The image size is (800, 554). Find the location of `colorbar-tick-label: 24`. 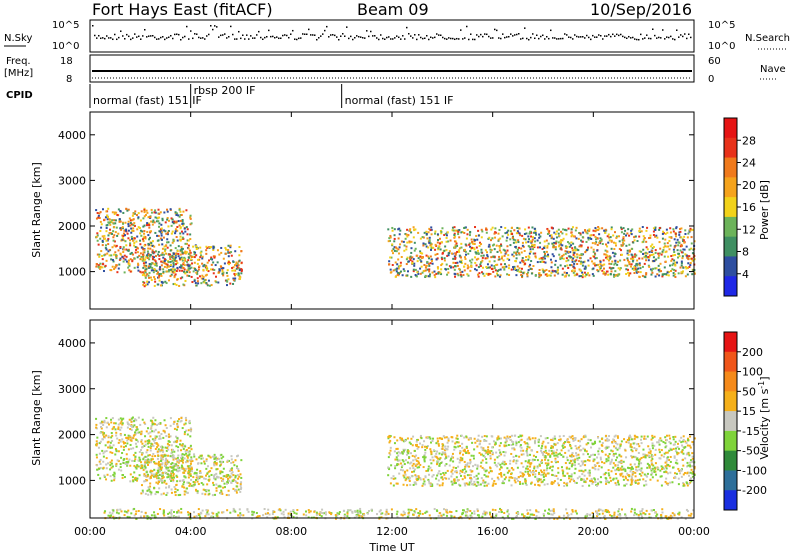

colorbar-tick-label: 24 is located at coordinates (749, 163).